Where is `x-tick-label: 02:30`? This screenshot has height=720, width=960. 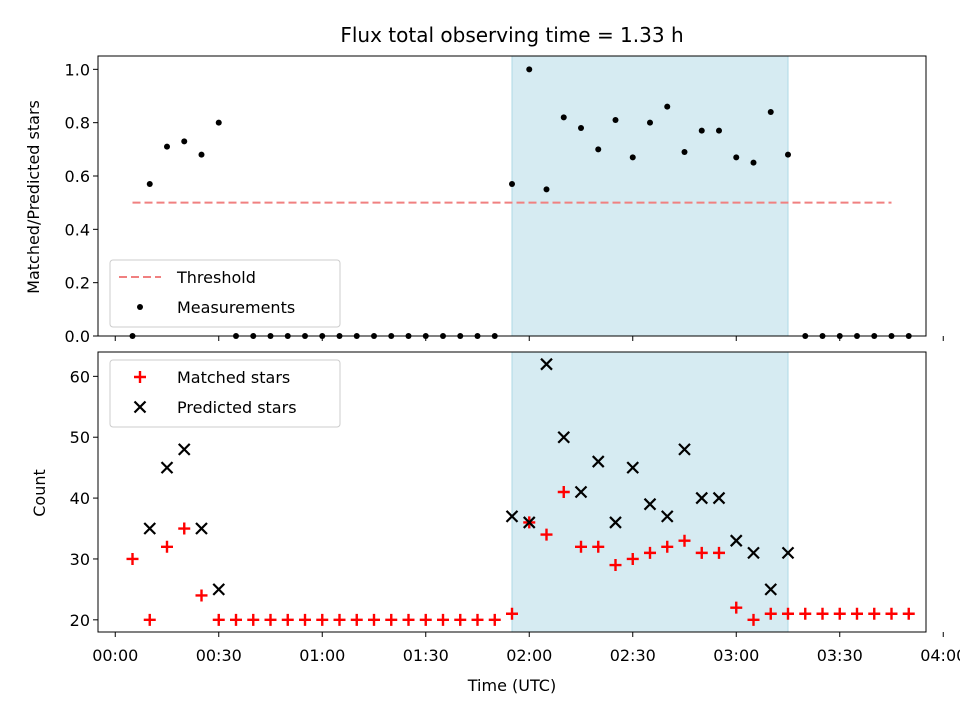 x-tick-label: 02:30 is located at coordinates (633, 655).